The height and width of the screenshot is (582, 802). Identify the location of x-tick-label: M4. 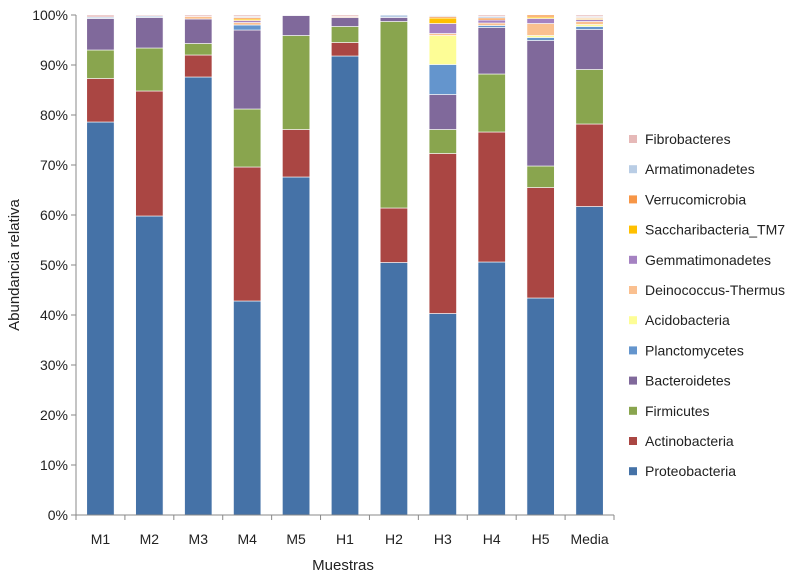
(247, 539).